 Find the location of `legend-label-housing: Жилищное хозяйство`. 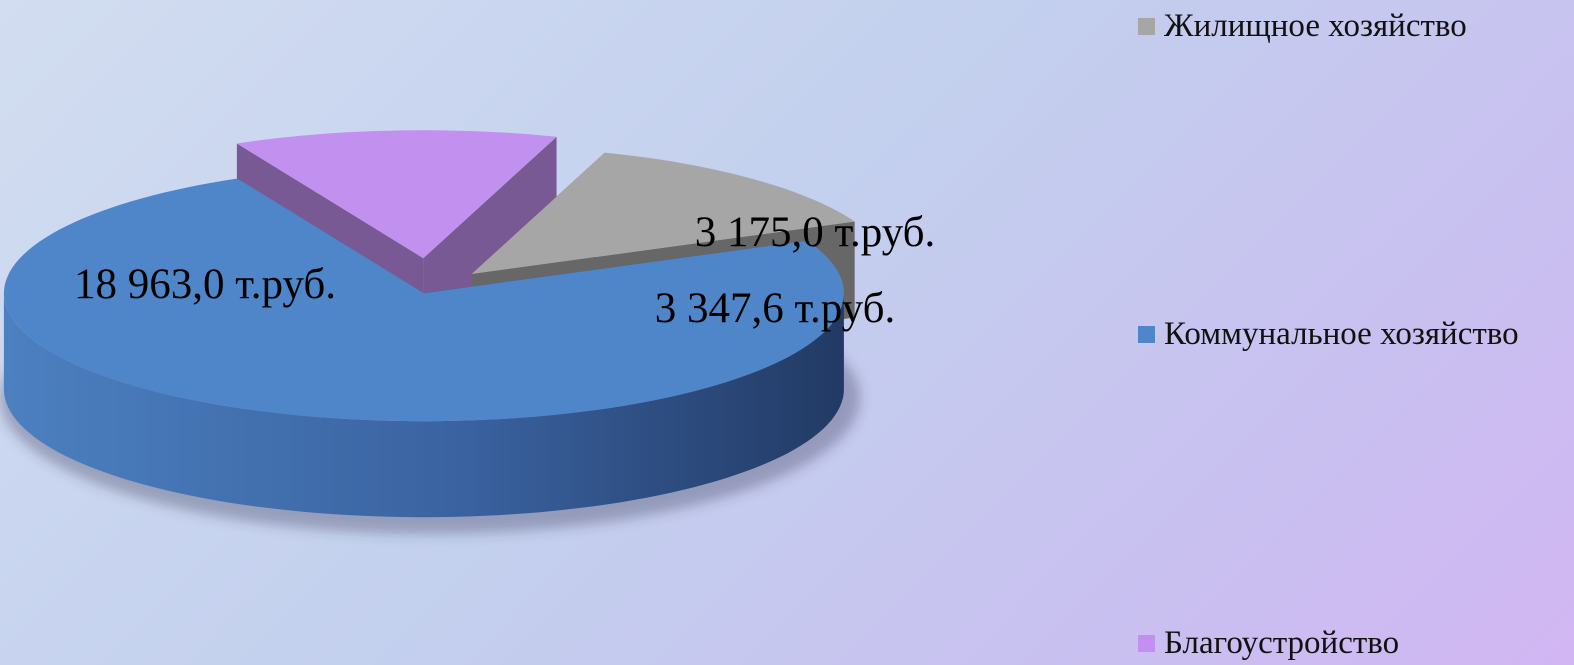

legend-label-housing: Жилищное хозяйство is located at coordinates (1315, 26).